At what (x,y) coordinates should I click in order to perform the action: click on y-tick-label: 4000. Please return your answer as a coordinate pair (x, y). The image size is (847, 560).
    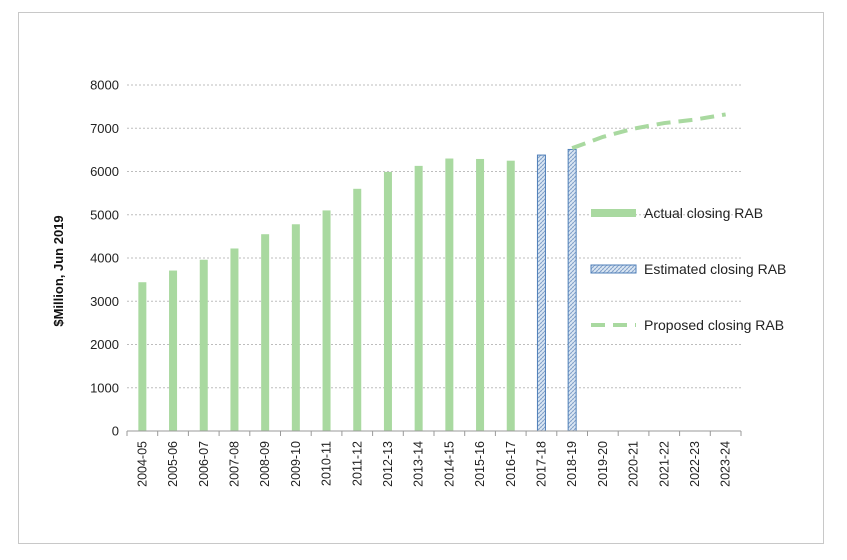
    Looking at the image, I should click on (104, 258).